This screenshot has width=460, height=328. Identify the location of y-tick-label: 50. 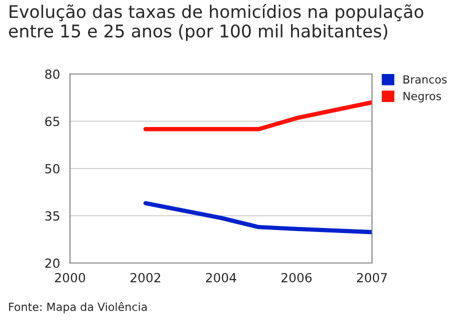
(52, 169).